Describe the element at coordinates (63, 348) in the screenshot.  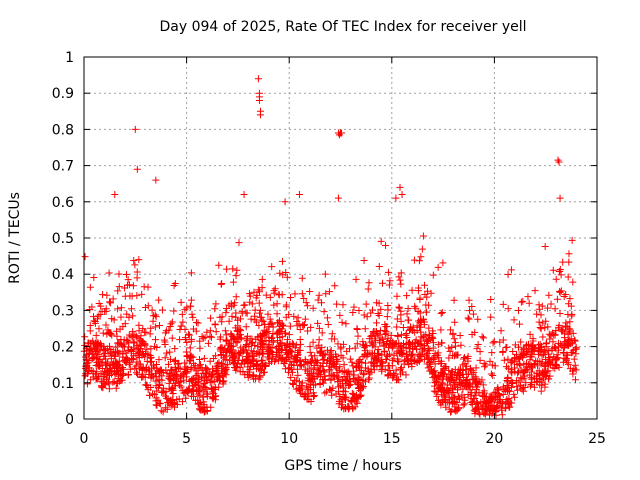
I see `y-tick-label: 0.2` at that location.